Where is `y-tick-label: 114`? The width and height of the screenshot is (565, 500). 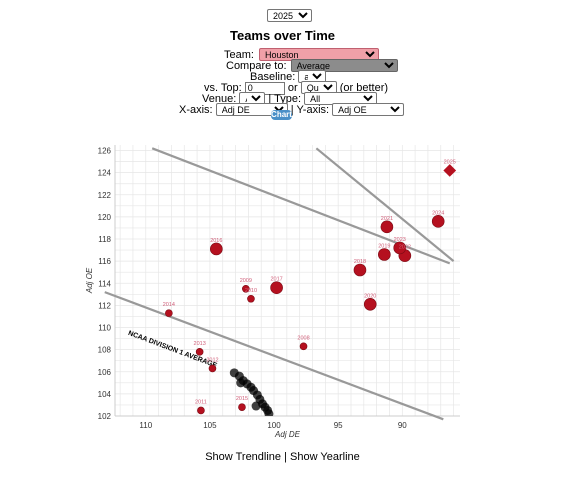 y-tick-label: 114 is located at coordinates (104, 283).